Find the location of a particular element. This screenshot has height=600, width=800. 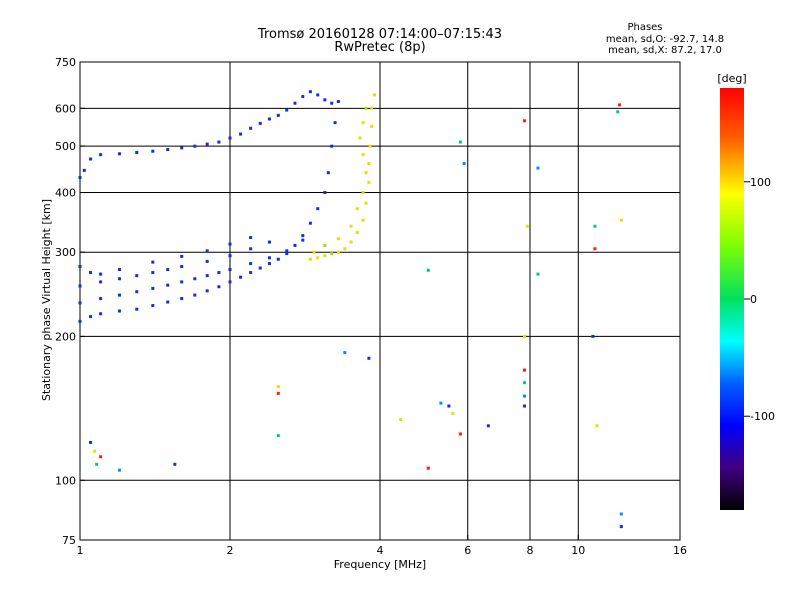

colorbar-tick-label: -100 is located at coordinates (762, 416).